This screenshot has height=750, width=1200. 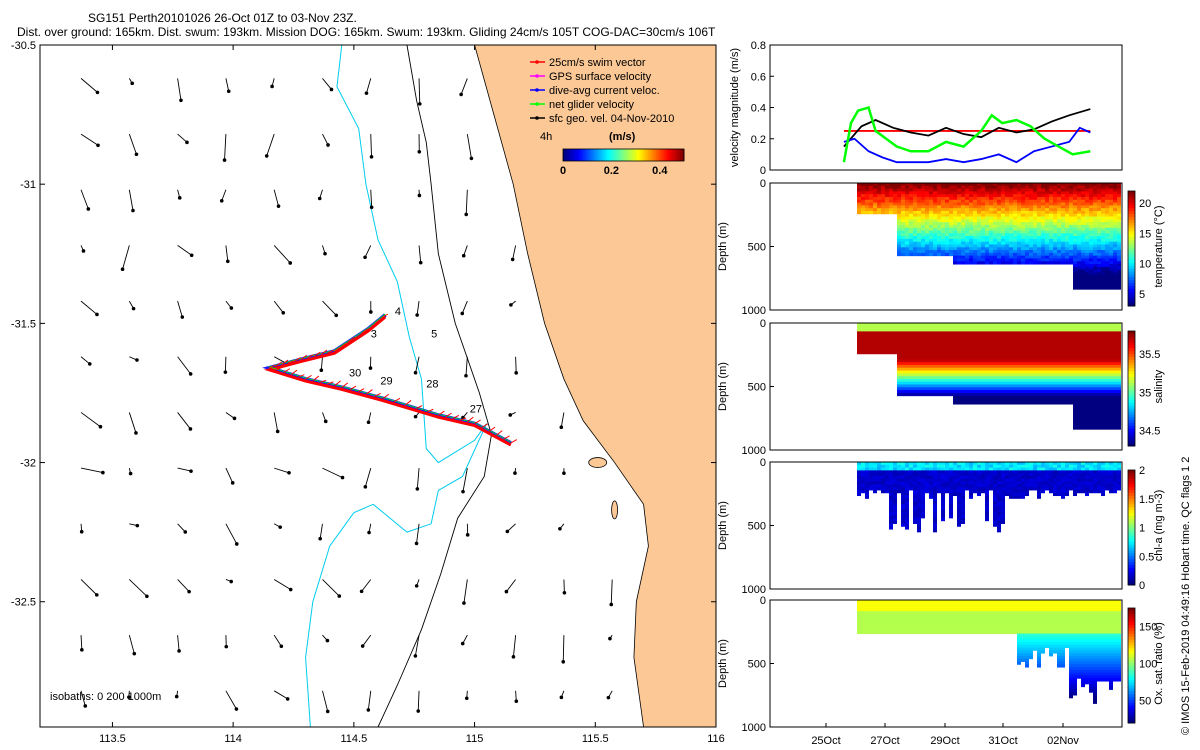 What do you see at coordinates (966, 134) in the screenshot?
I see `velocity-series-net-glider` at bounding box center [966, 134].